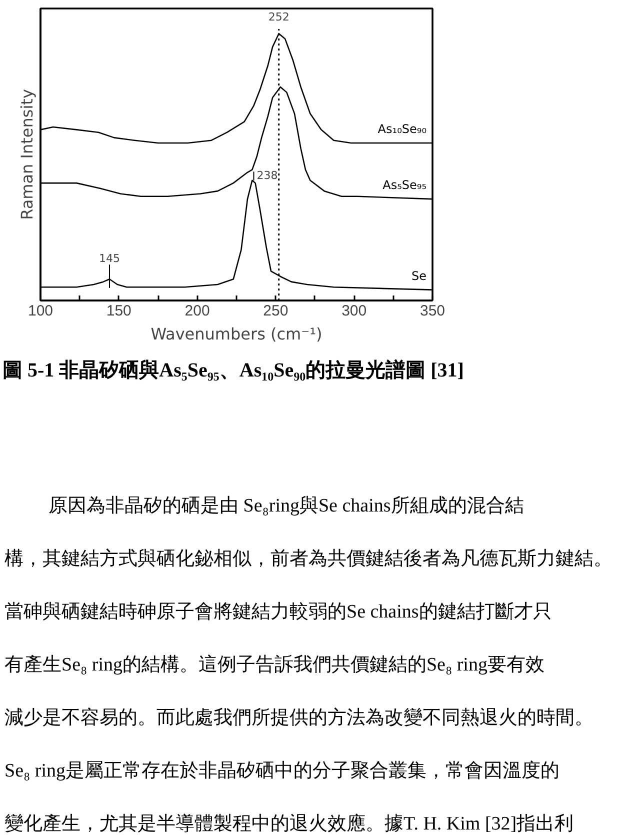 Image resolution: width=627 pixels, height=835 pixels. I want to click on text: Se₈ ring是屬正常存在於非晶矽硒中的分子聚合叢集，常會因溫度的, so click(282, 771).